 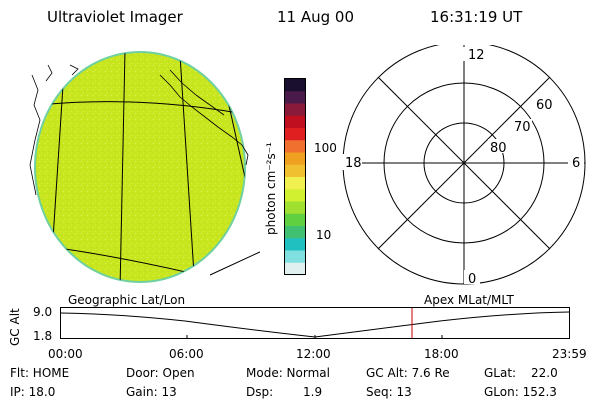 I want to click on colorbar-tick-10: 10, so click(x=324, y=235).